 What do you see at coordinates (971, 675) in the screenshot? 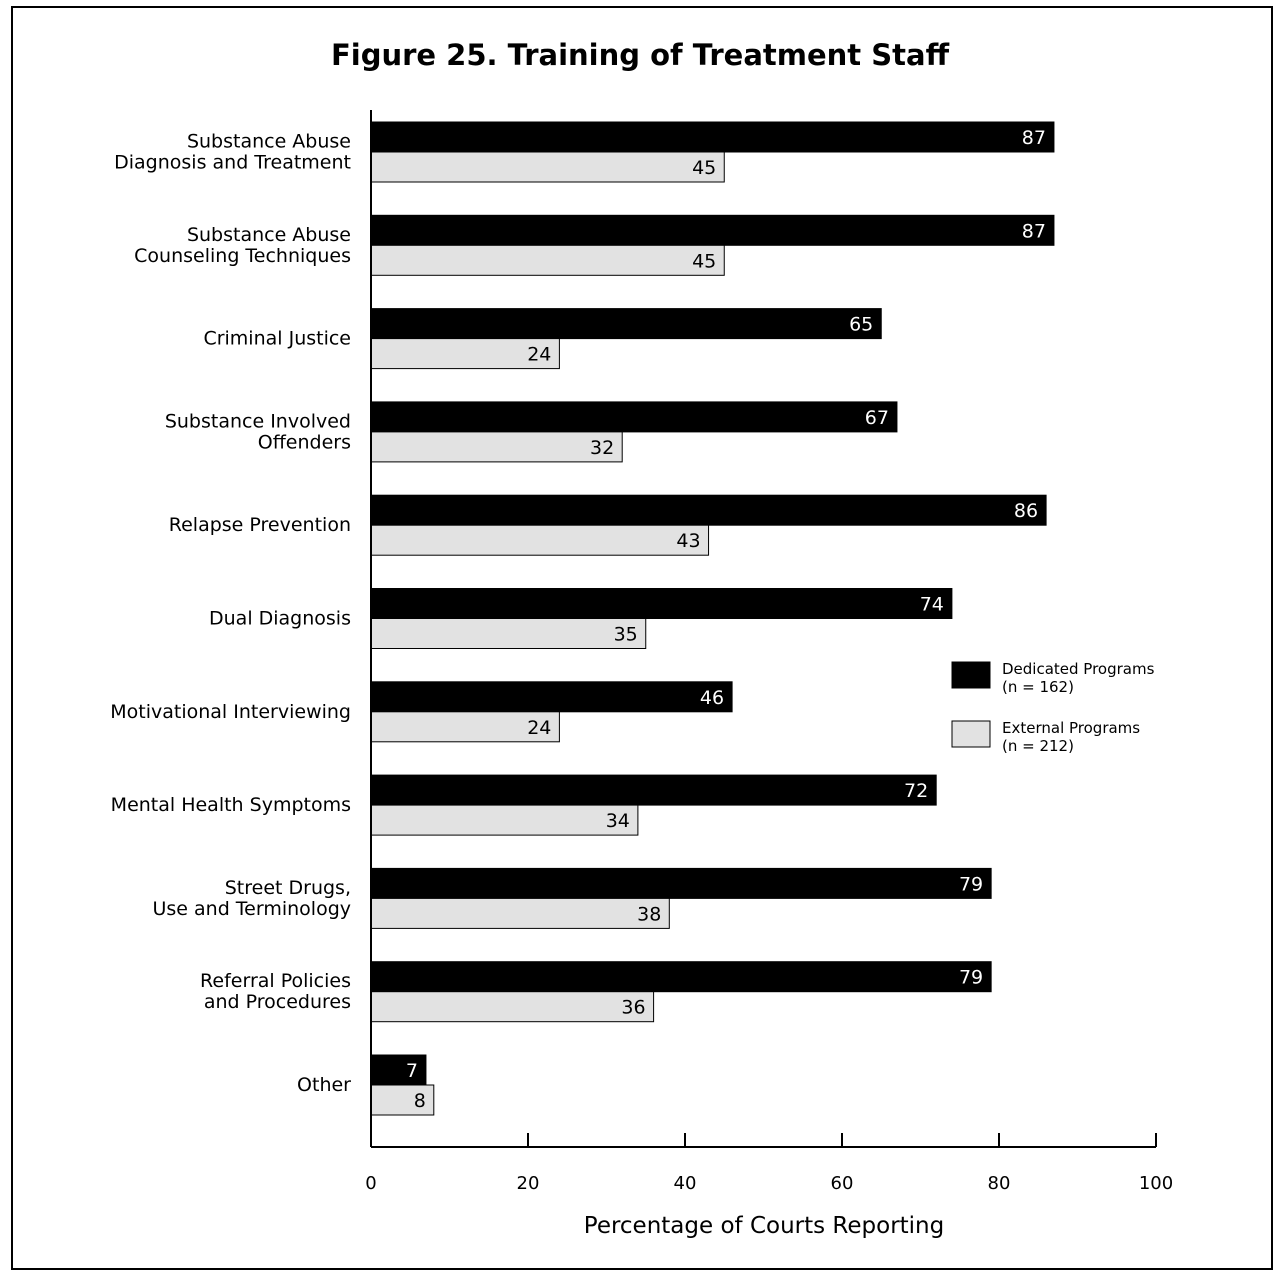
I see `legend-swatch-dedicated` at bounding box center [971, 675].